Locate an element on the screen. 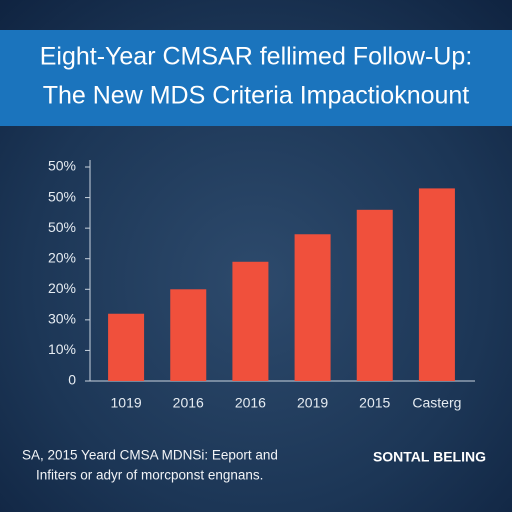 This screenshot has height=512, width=512. footnote: SA, 2015 Yeard CMSA MDNSi: Eeport and is located at coordinates (150, 455).